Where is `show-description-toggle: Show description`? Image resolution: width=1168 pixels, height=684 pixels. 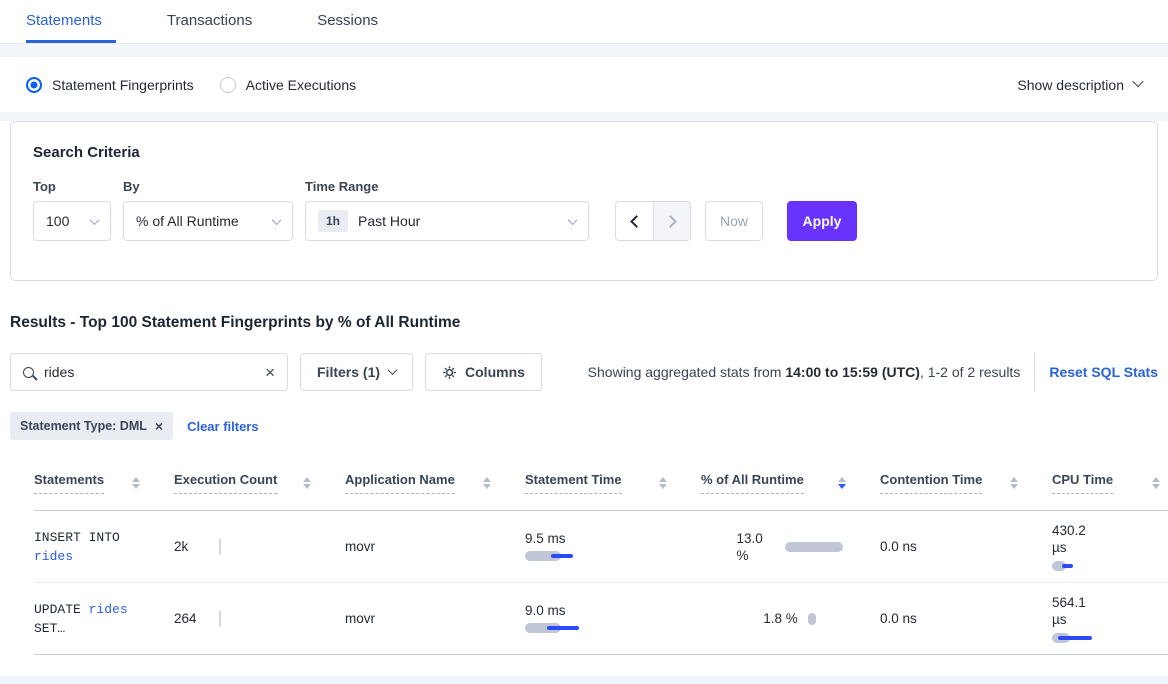 show-description-toggle: Show description is located at coordinates (1080, 84).